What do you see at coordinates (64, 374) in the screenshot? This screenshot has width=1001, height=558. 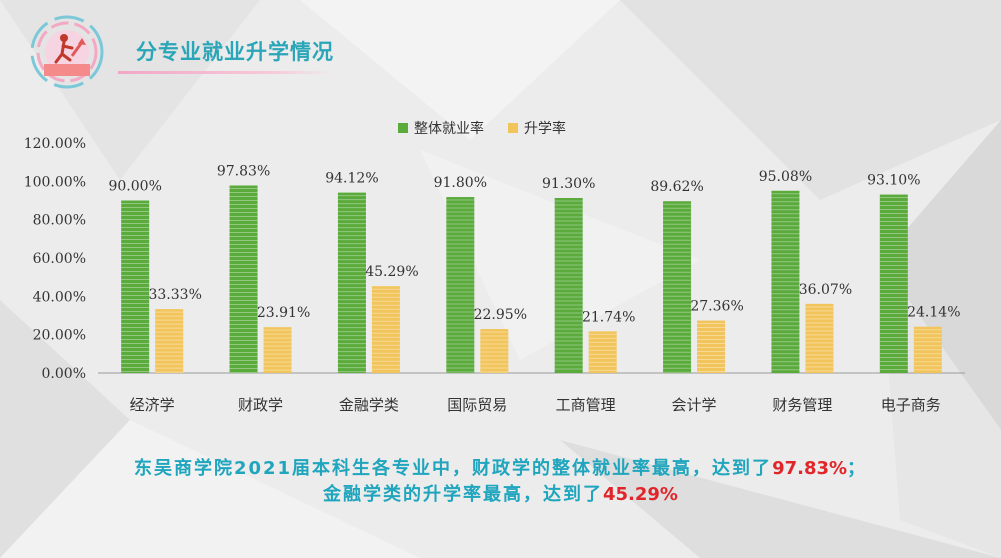 I see `y-tick-label: 0.00%` at bounding box center [64, 374].